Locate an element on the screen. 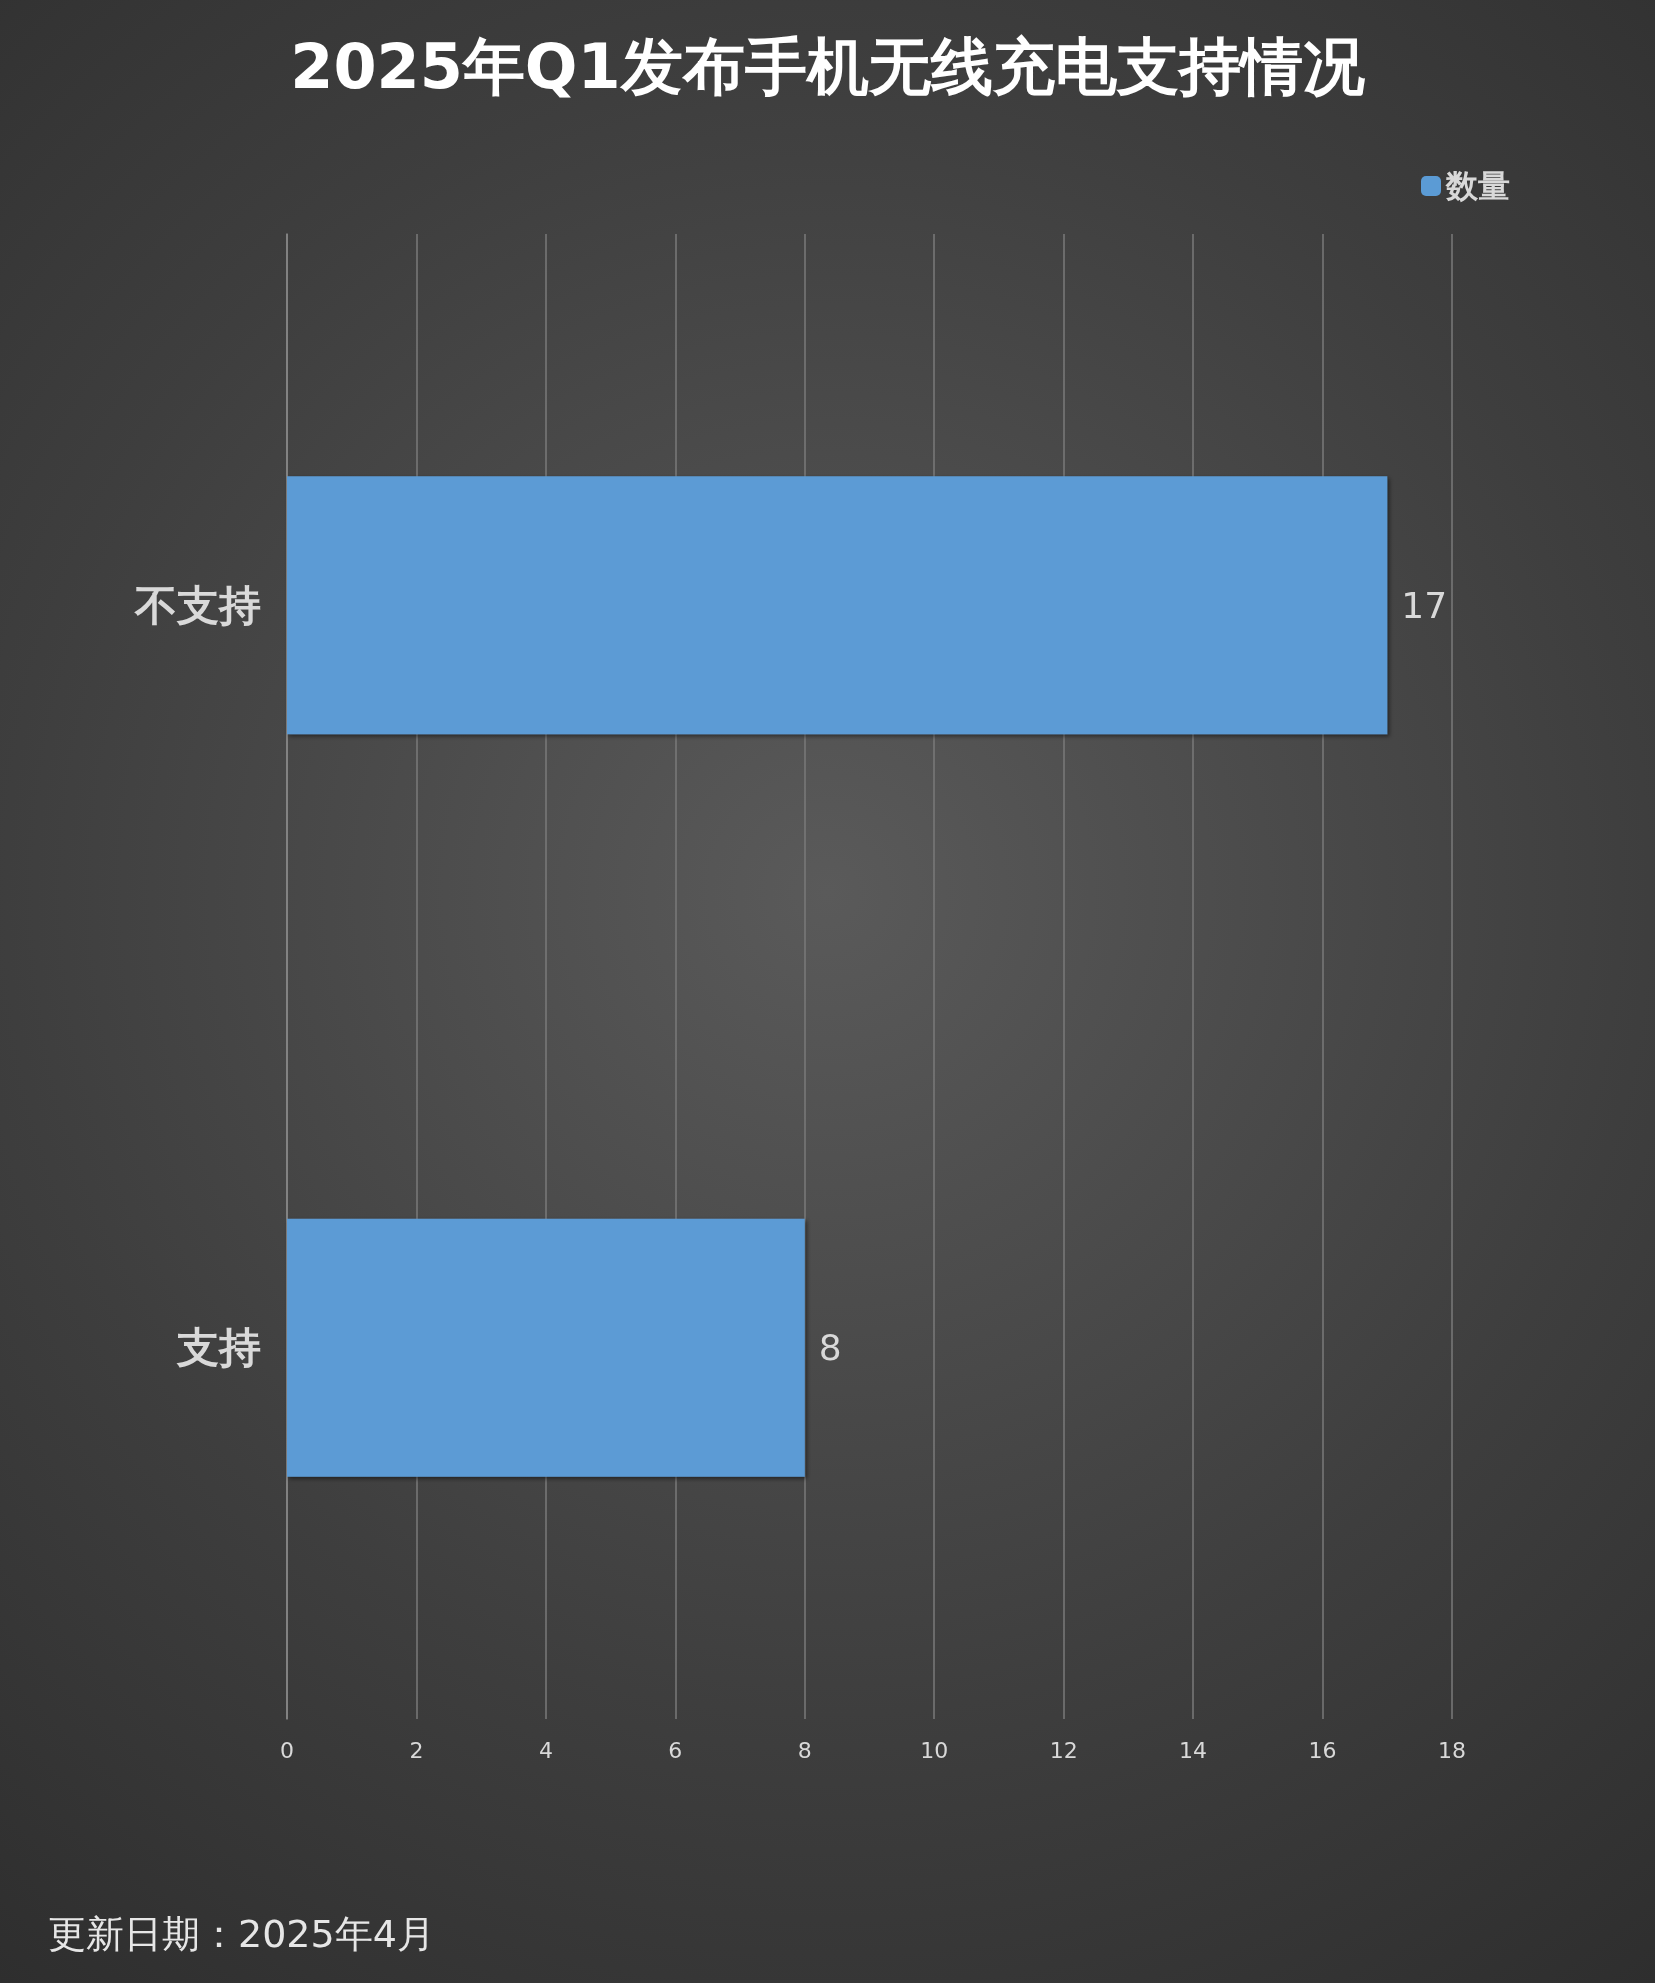 This screenshot has height=1983, width=1655. data-label: 8 is located at coordinates (830, 1348).